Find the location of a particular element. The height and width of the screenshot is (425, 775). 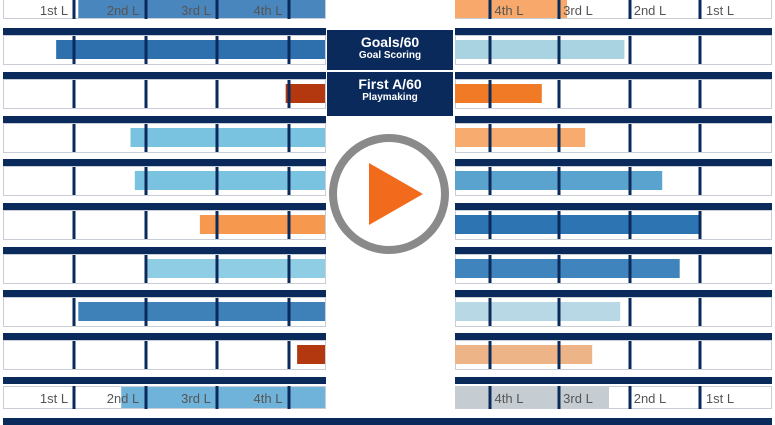

left-bottom-tick-label-1: 1st L is located at coordinates (54, 398).